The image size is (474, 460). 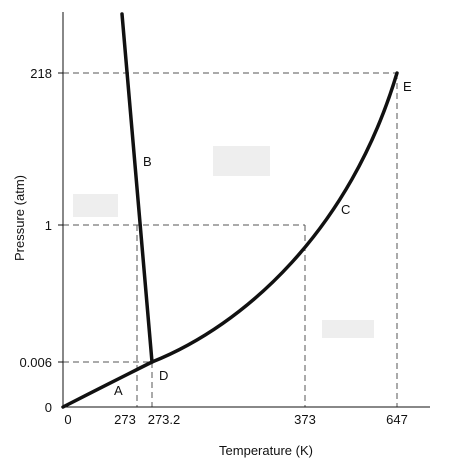 I want to click on solid-gas-curve, so click(x=107, y=384).